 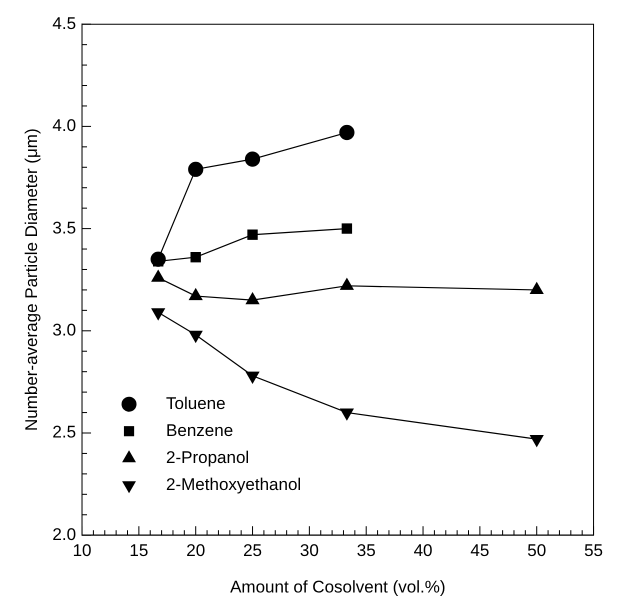 I want to click on x-tick-label: 45, so click(x=480, y=550).